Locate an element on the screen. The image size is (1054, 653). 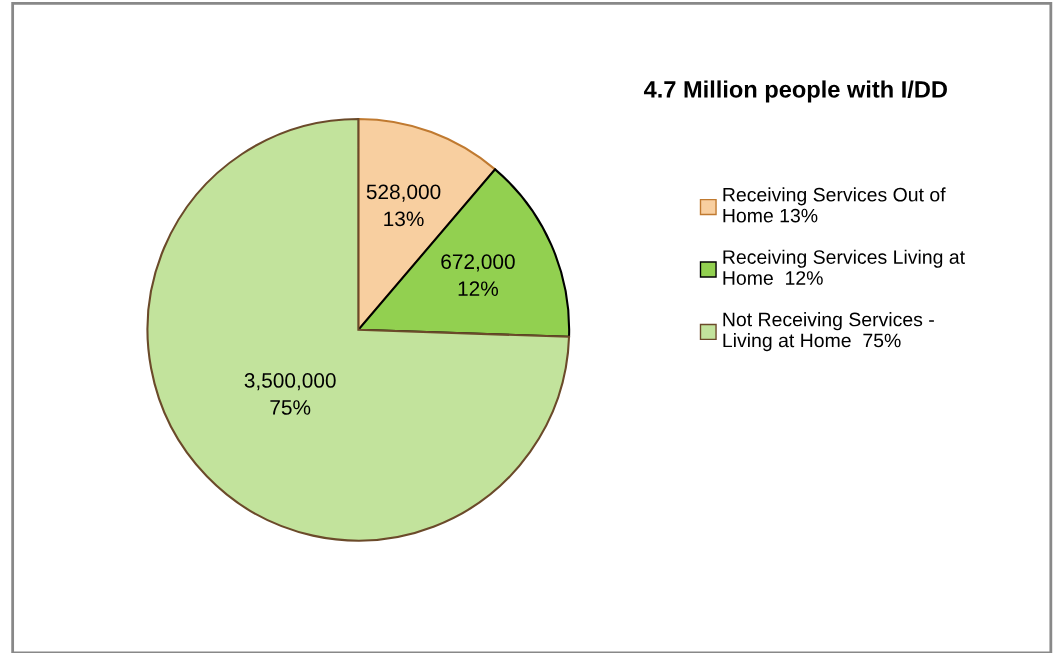
data-label: 528,000 13% is located at coordinates (403, 205).